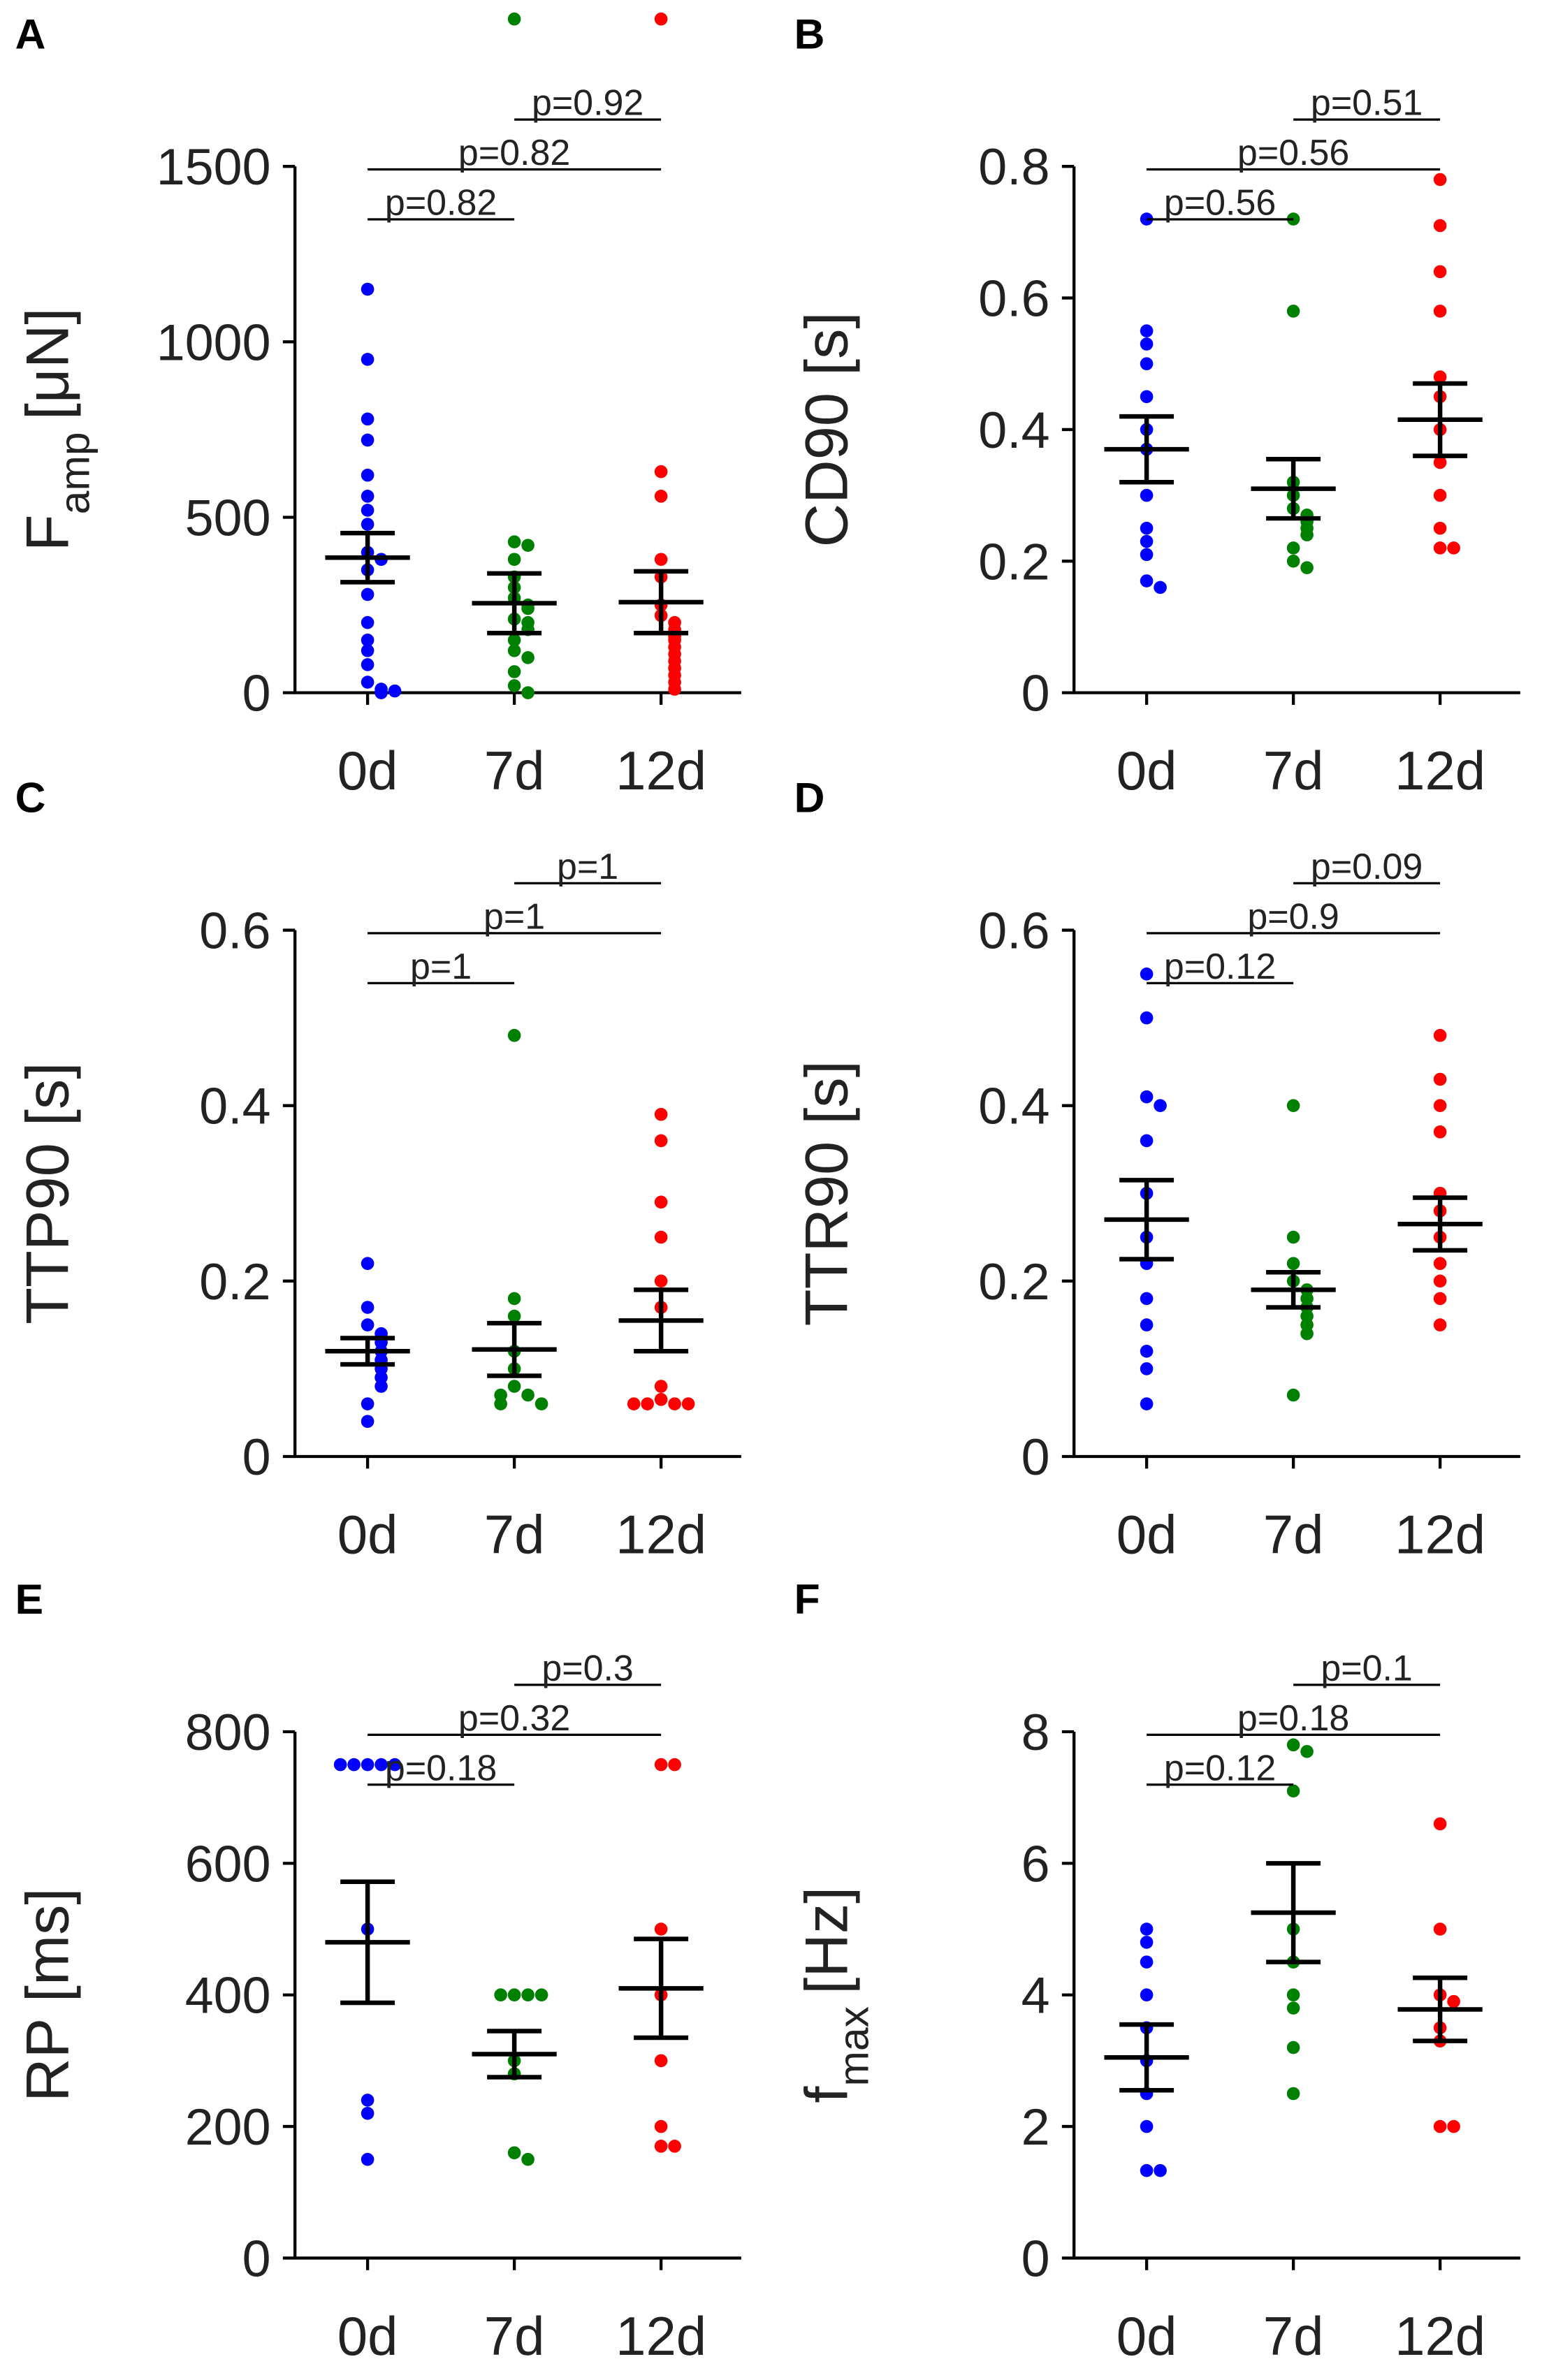 This screenshot has width=1549, height=2380. Describe the element at coordinates (214, 167) in the screenshot. I see `y-tick-label: 1500` at that location.